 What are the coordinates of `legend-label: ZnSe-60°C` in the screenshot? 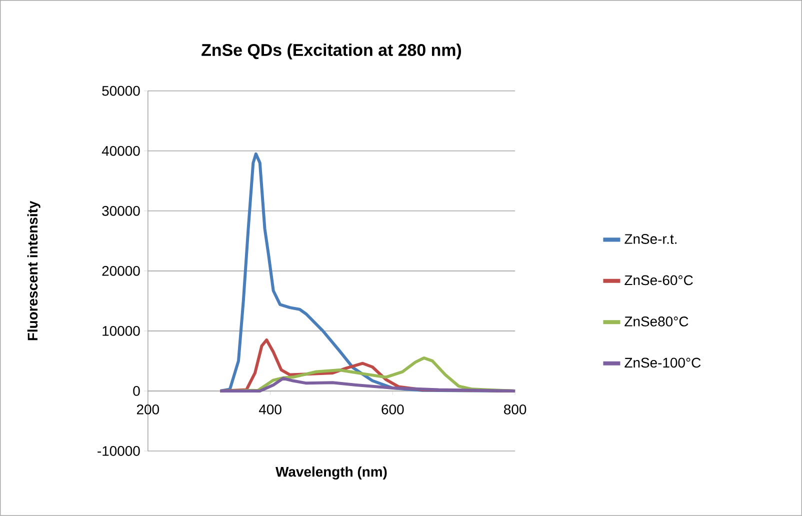 It's located at (658, 280).